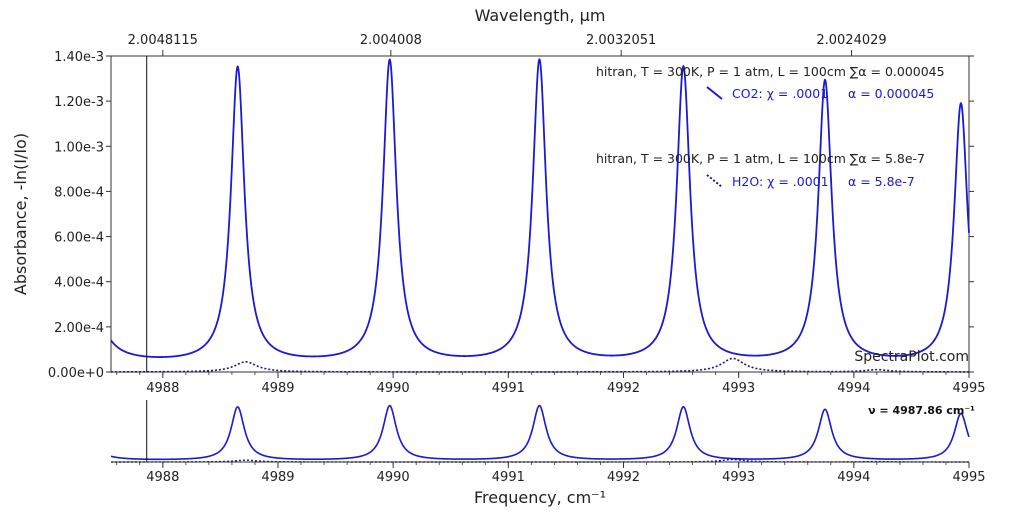 Image resolution: width=1019 pixels, height=524 pixels. What do you see at coordinates (621, 40) in the screenshot?
I see `top-tick-label: 2.0032051` at bounding box center [621, 40].